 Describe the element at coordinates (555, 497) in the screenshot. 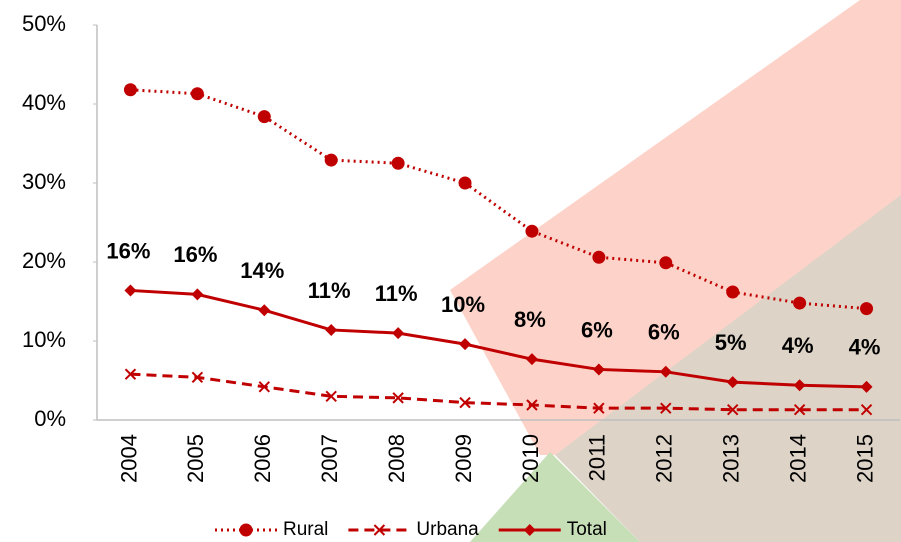

I see `background-shape` at that location.